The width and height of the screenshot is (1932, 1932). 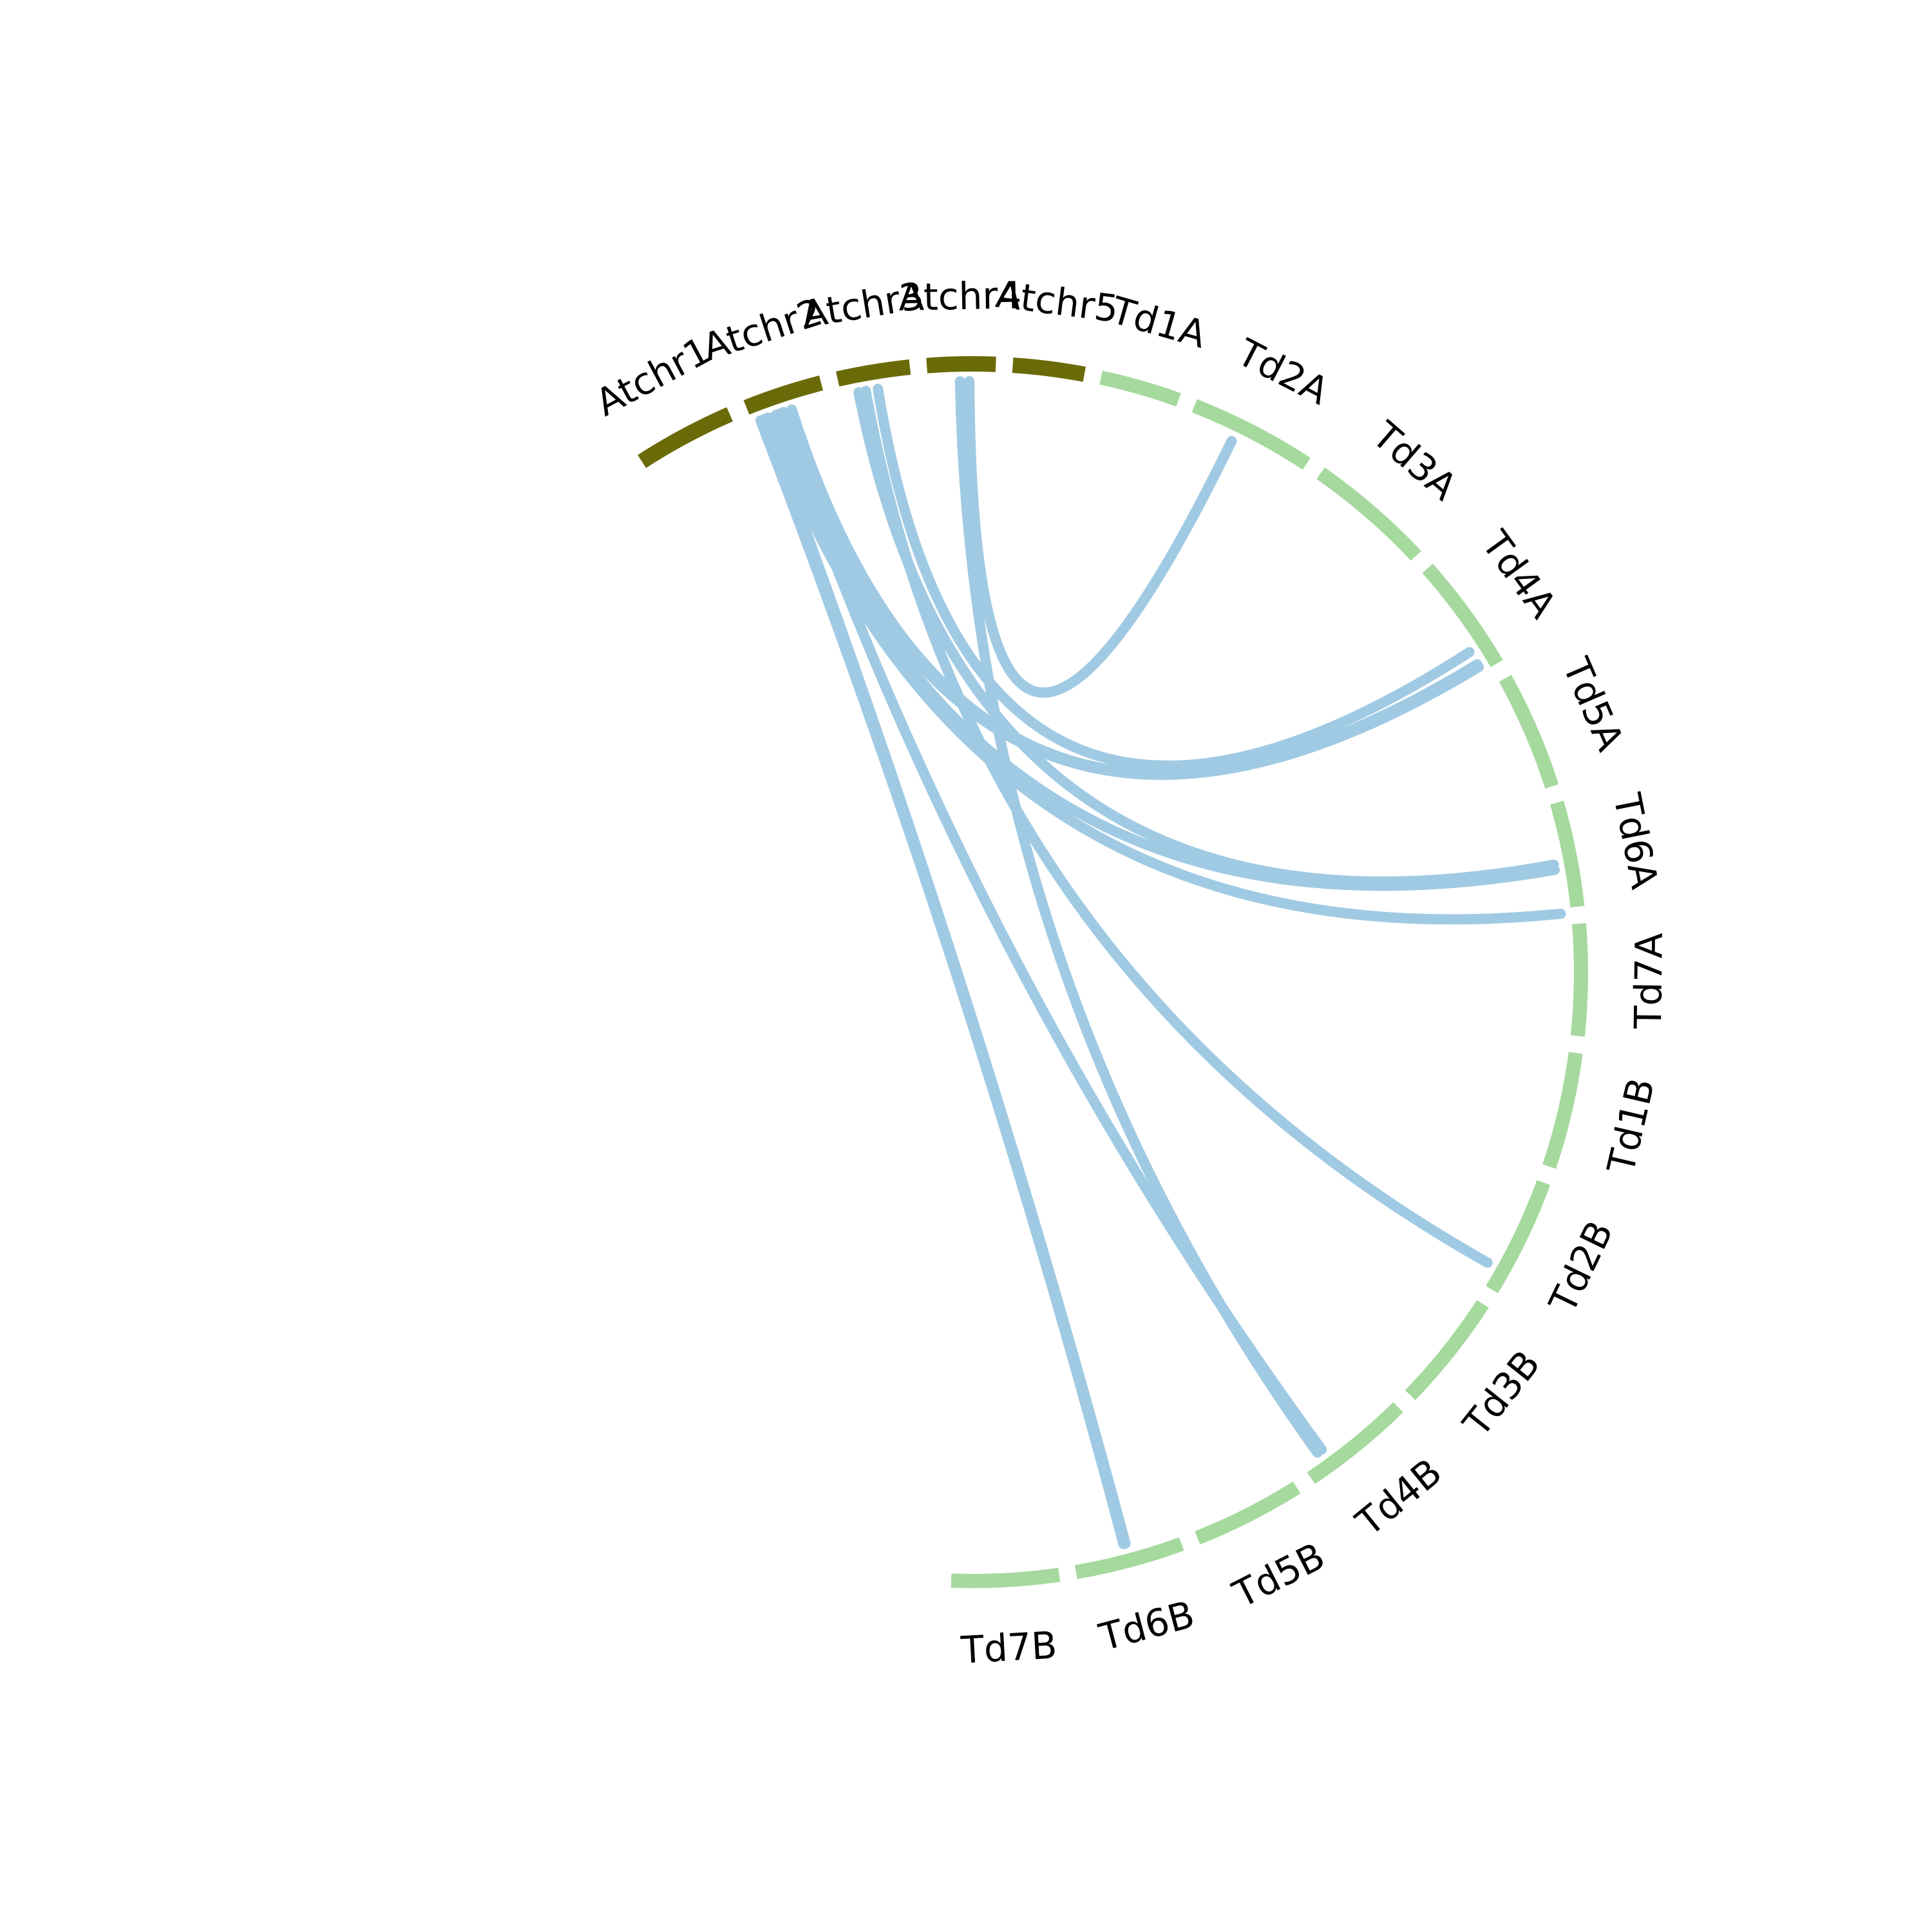 What do you see at coordinates (1502, 1393) in the screenshot?
I see `segment-label-td3b: Td3B` at bounding box center [1502, 1393].